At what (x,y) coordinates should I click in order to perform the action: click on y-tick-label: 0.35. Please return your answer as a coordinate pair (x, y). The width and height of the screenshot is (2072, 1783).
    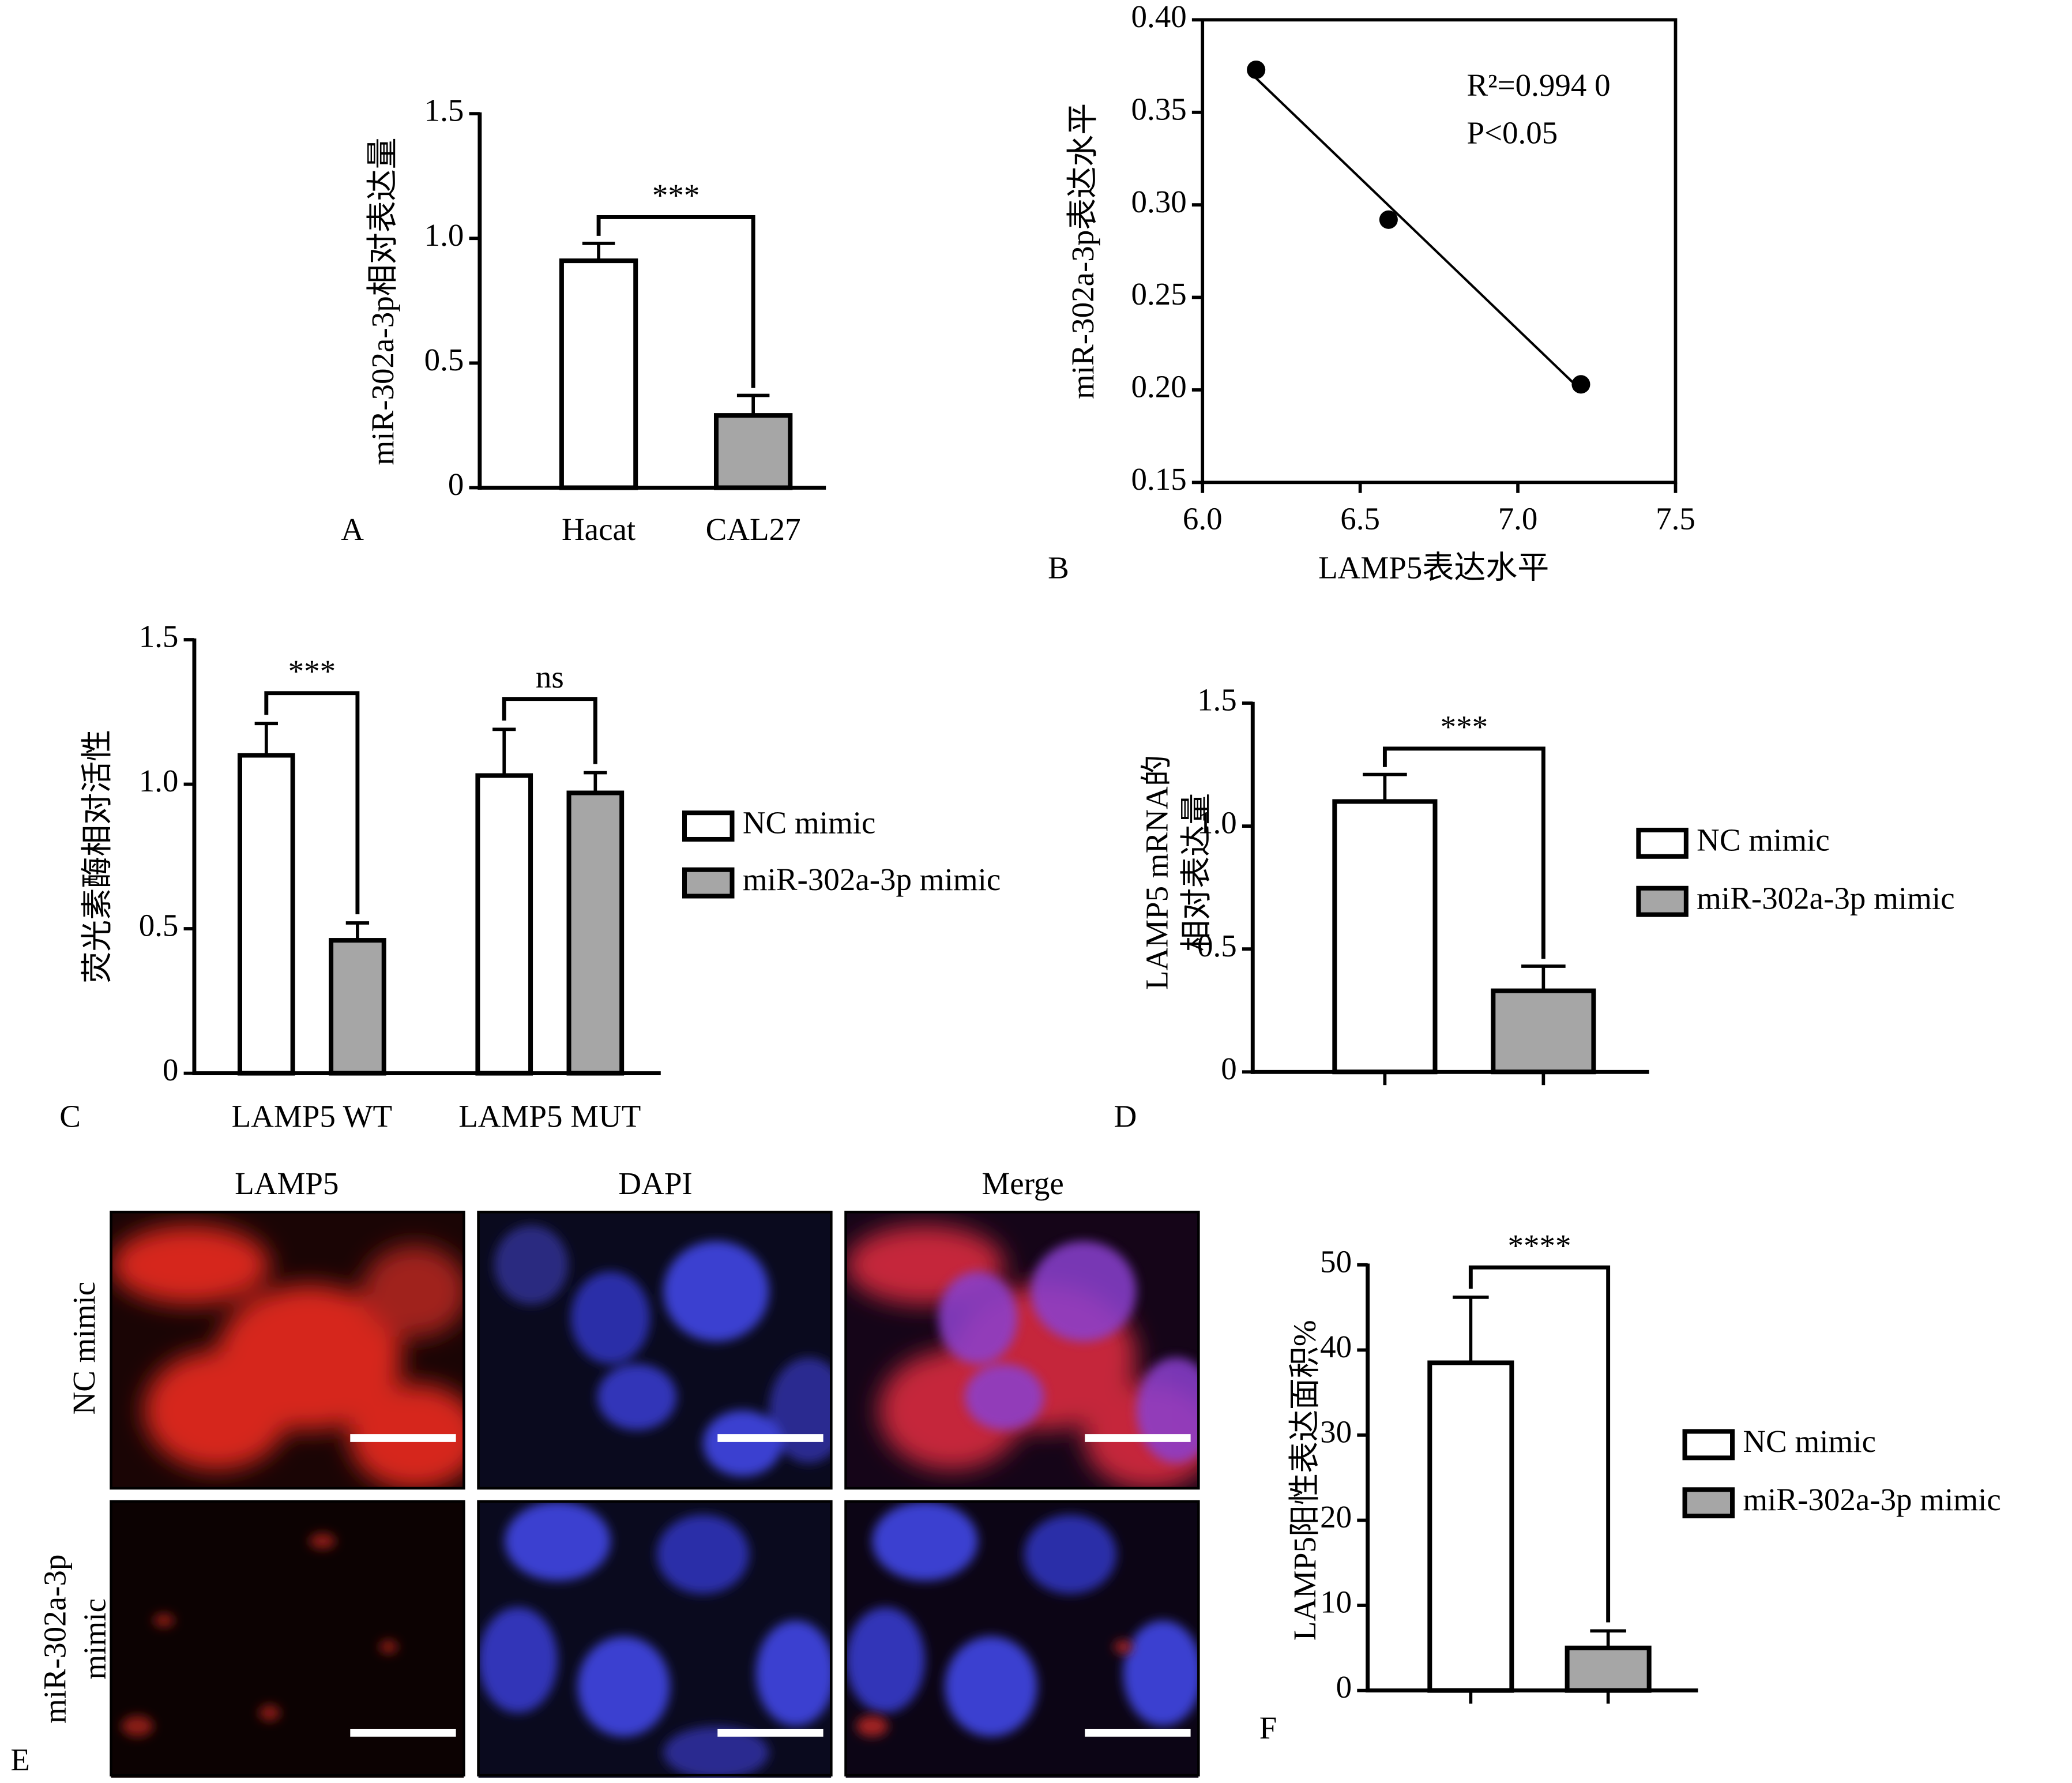
    Looking at the image, I should click on (1158, 108).